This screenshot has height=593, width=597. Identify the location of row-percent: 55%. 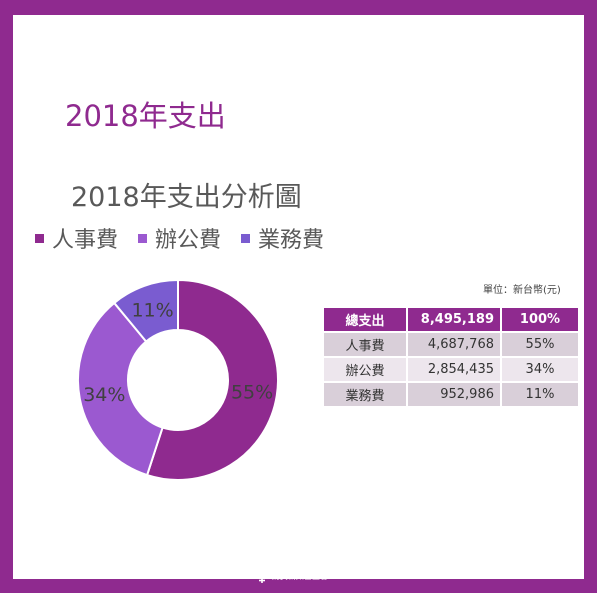
(540, 344).